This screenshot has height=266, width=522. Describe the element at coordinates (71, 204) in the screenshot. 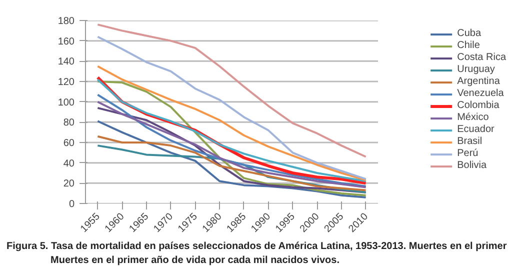

I see `y-tick-label: 0` at that location.